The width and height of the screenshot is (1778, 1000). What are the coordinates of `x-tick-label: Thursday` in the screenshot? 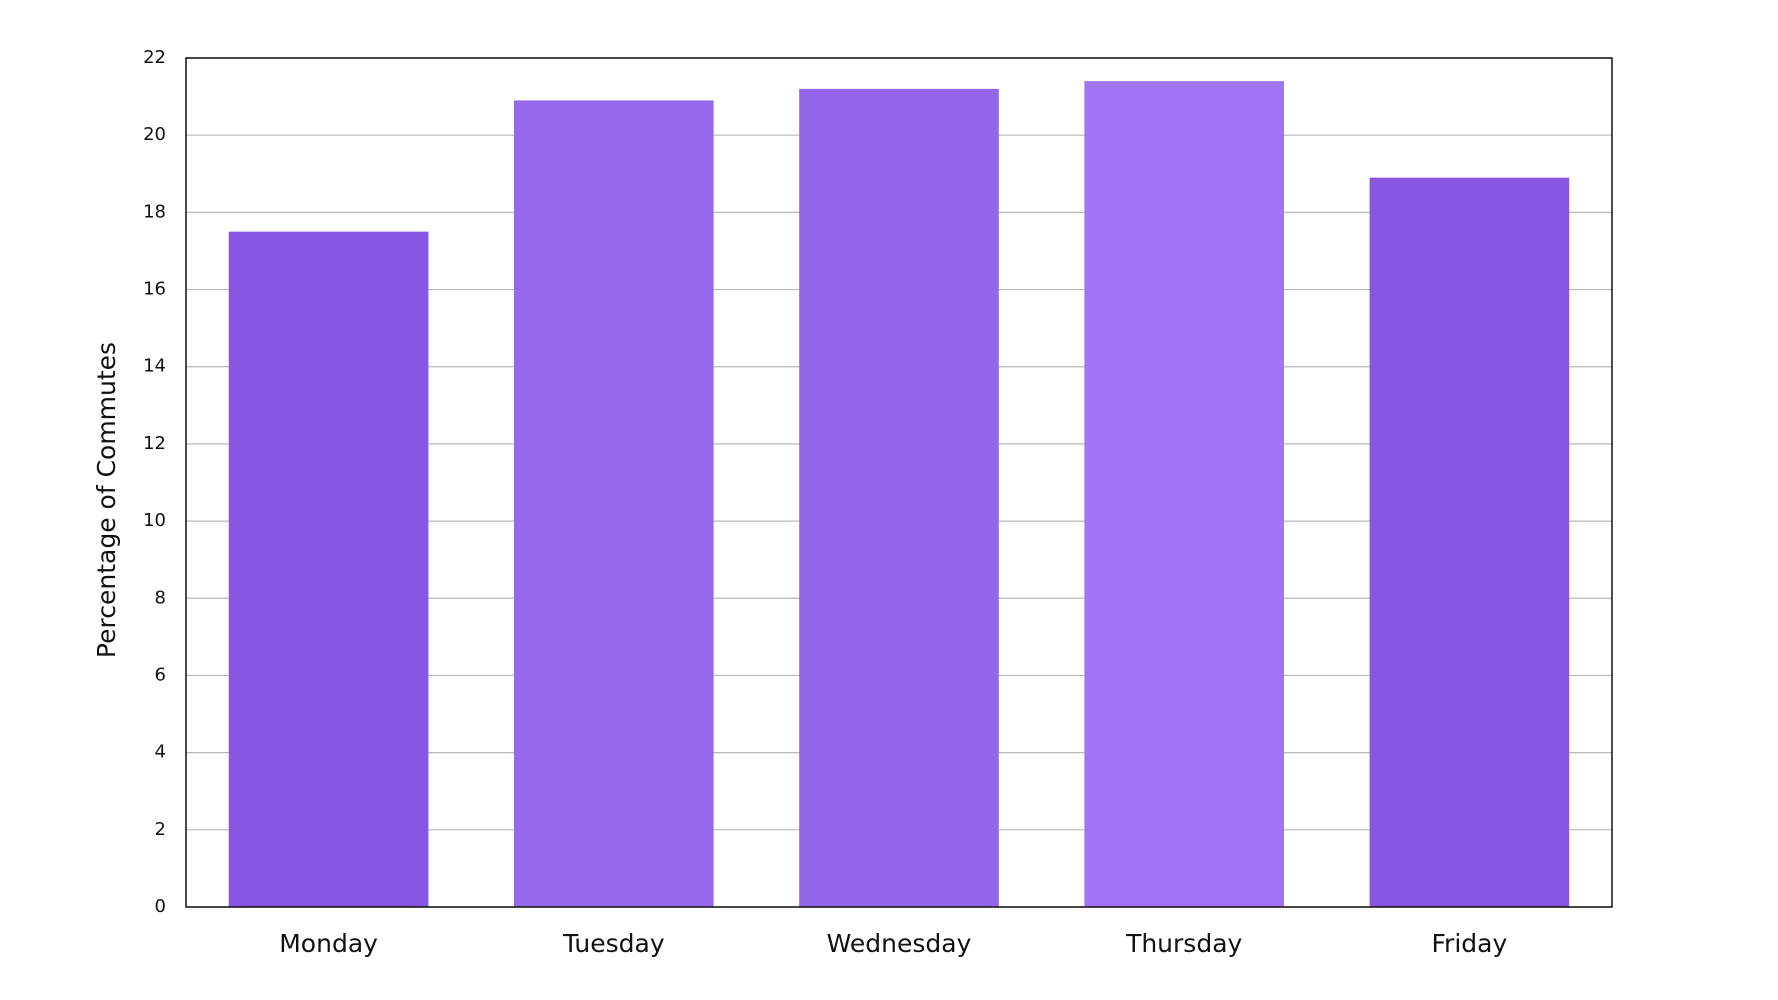 It's located at (1183, 943).